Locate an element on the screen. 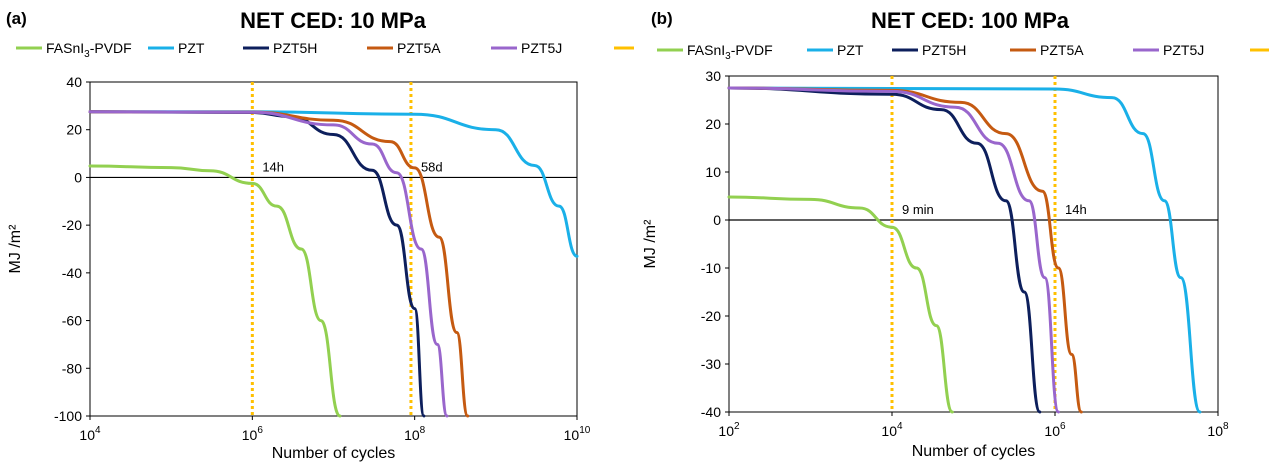 The image size is (1269, 467). chart-title: NET CED: 10 MPa is located at coordinates (333, 20).